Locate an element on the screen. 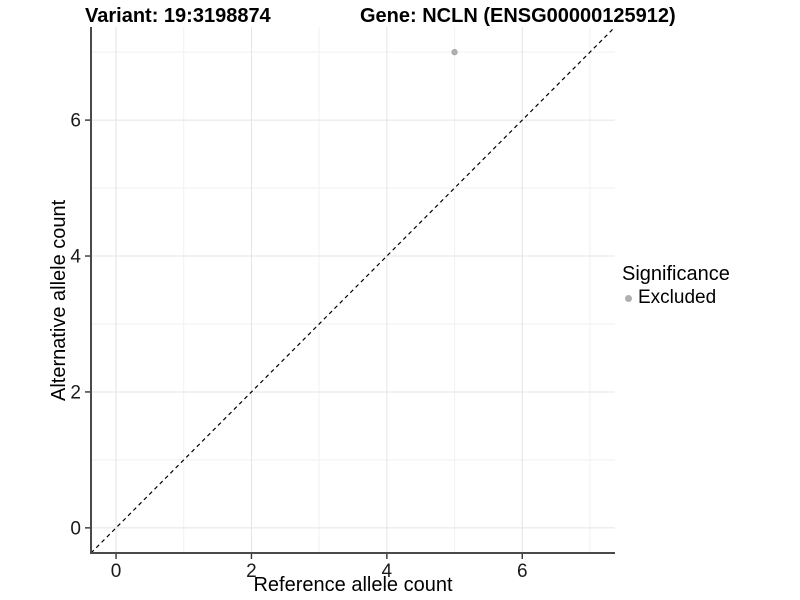  legend: Significance Excluded is located at coordinates (676, 285).